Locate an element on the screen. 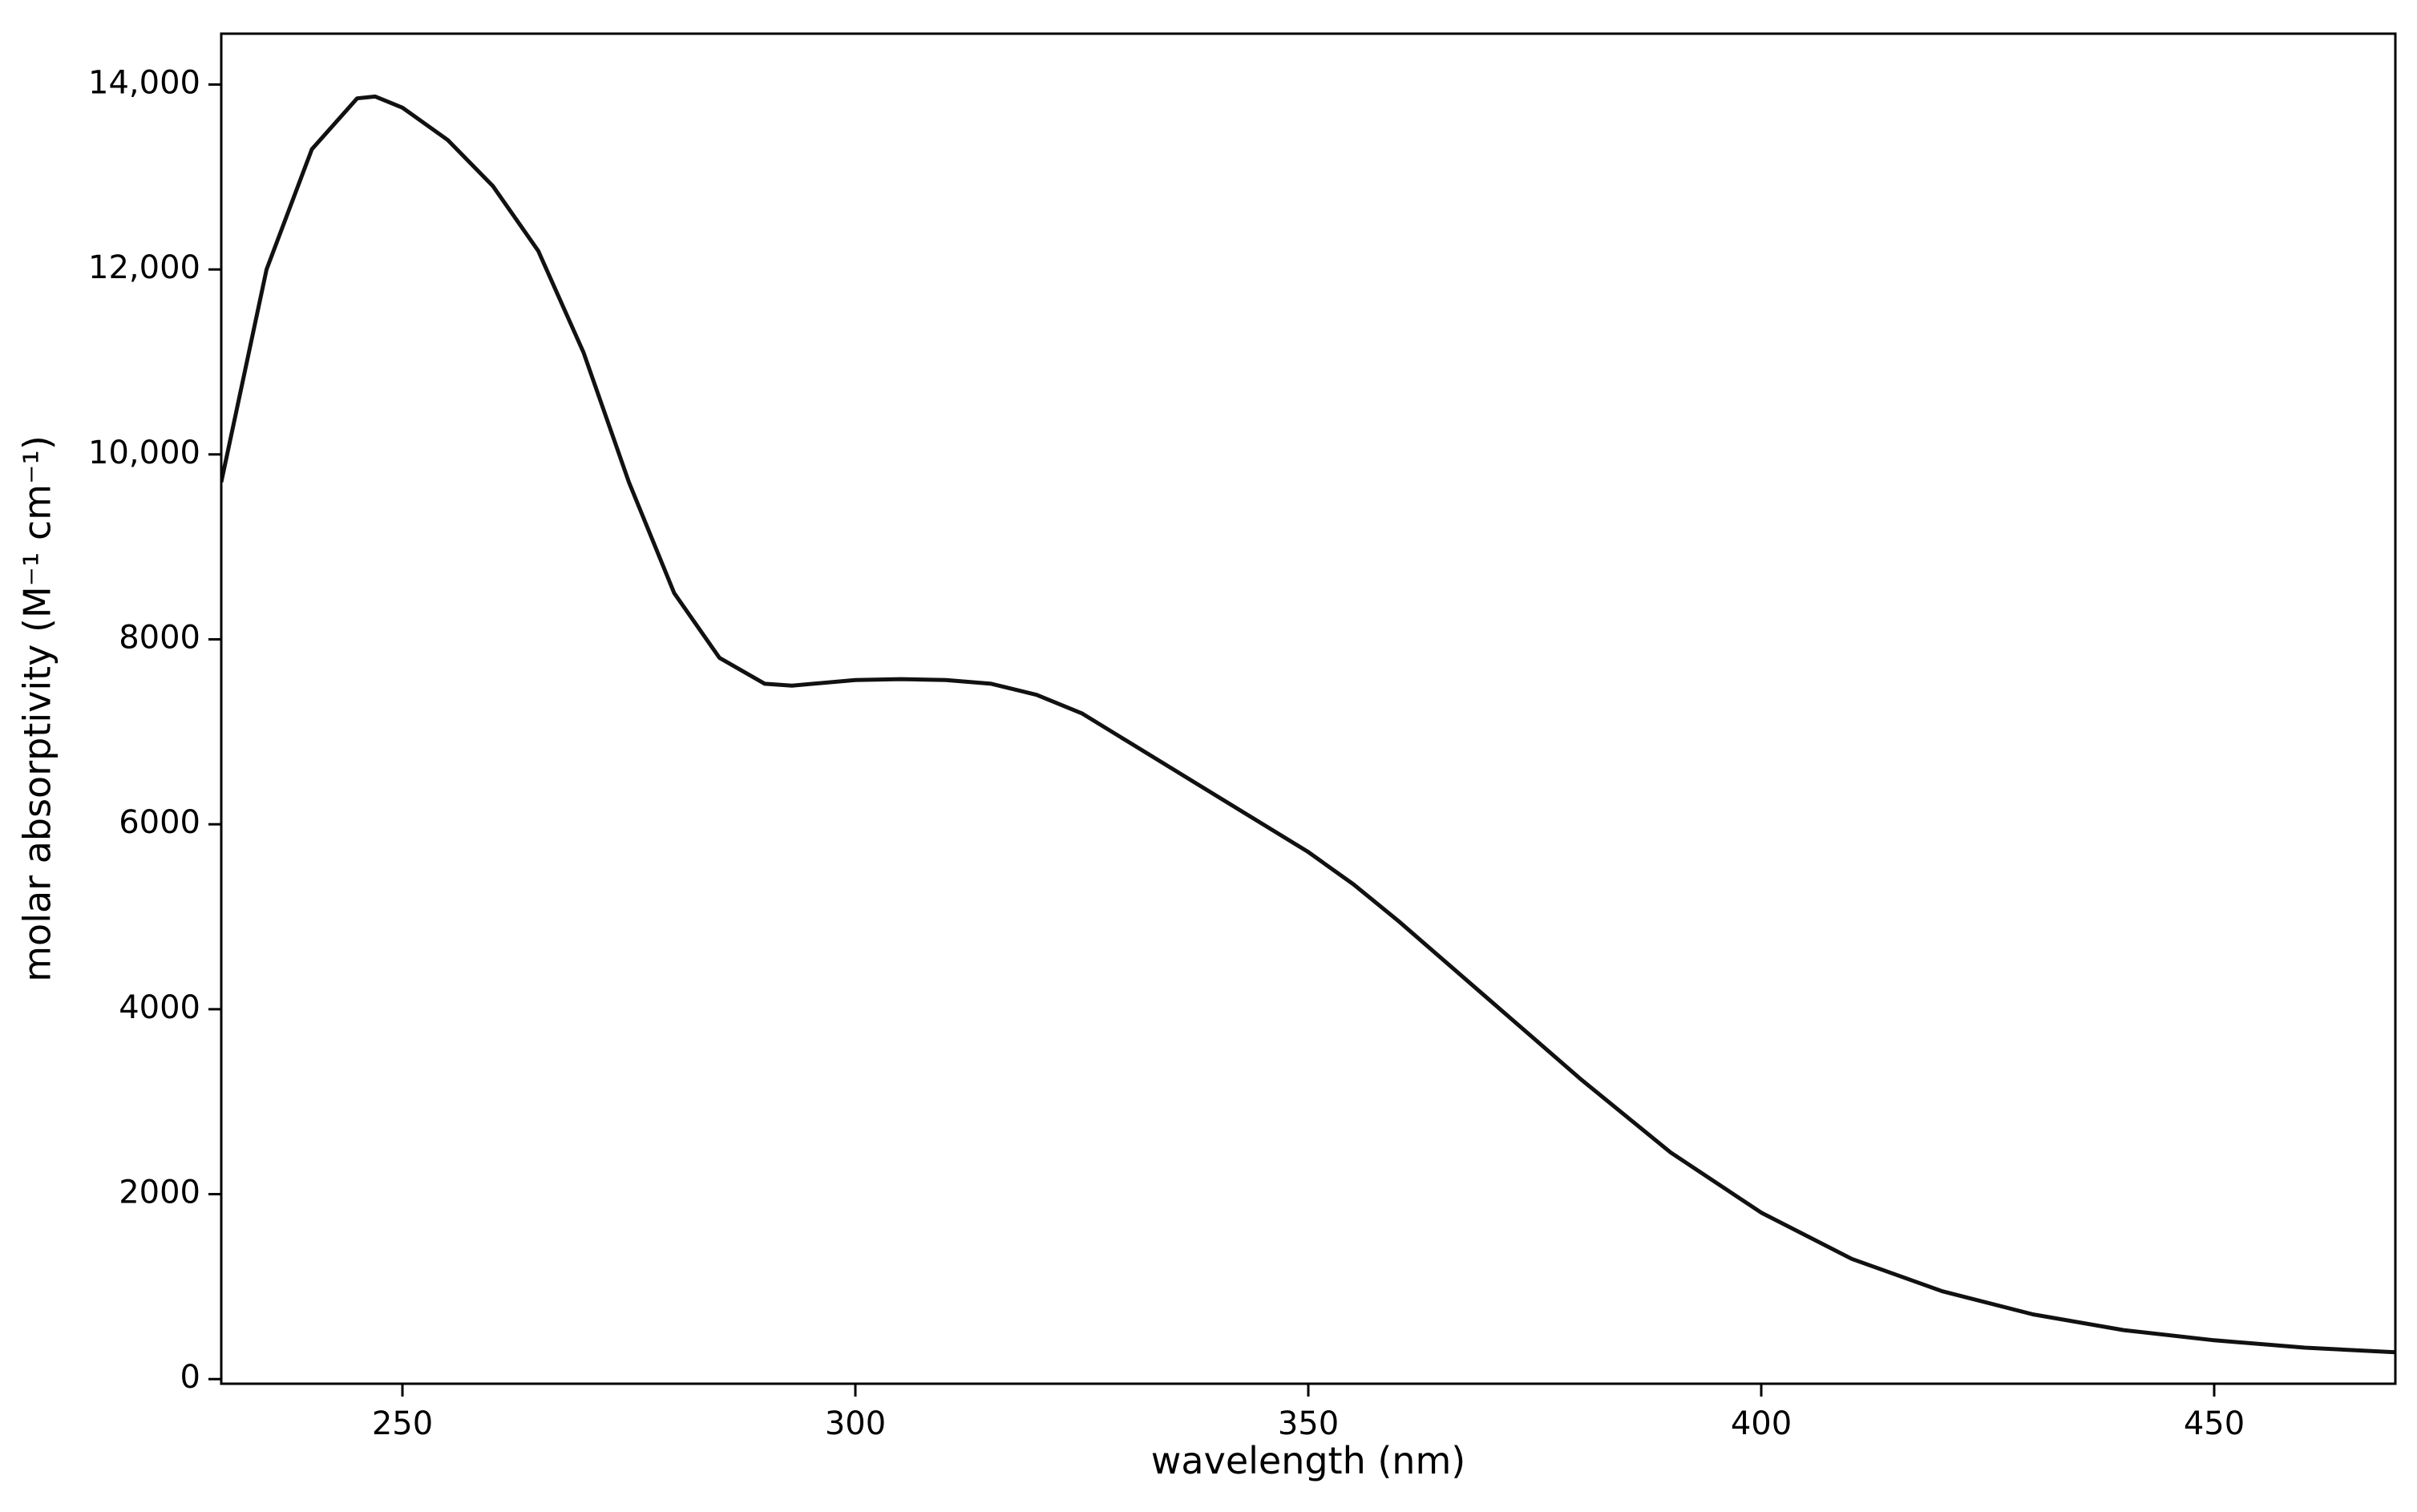 The width and height of the screenshot is (2417, 1512). y-axis-label: molar absorptivity (M⁻¹ cm⁻¹) is located at coordinates (37, 709).